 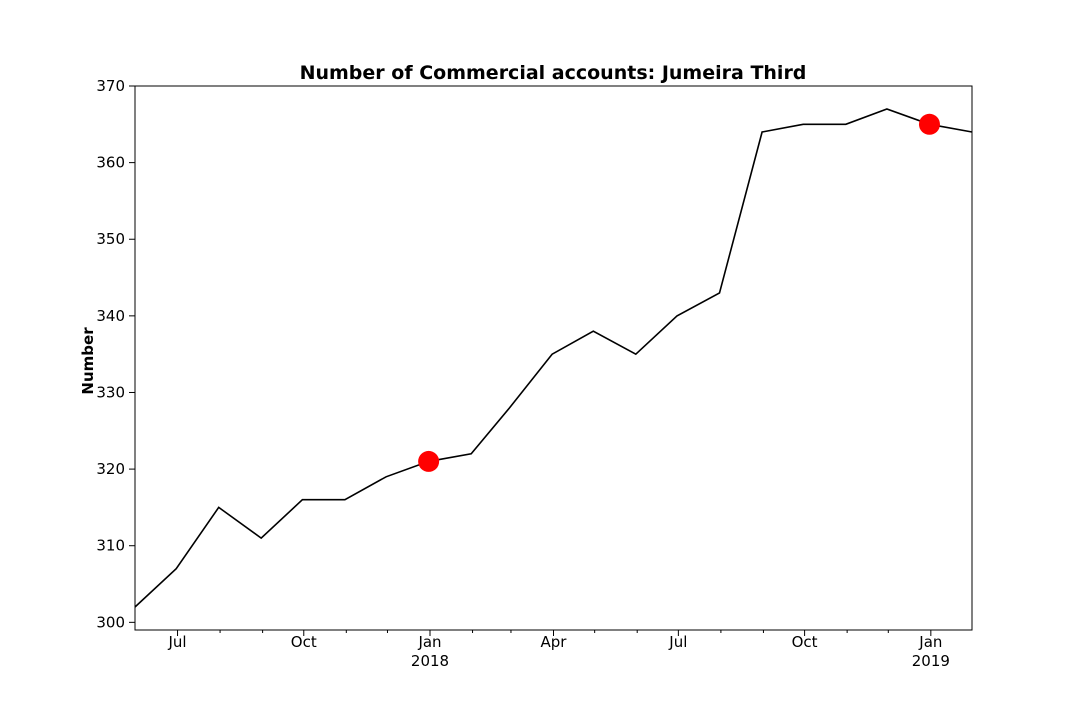 What do you see at coordinates (110, 469) in the screenshot?
I see `y-tick-label: 320` at bounding box center [110, 469].